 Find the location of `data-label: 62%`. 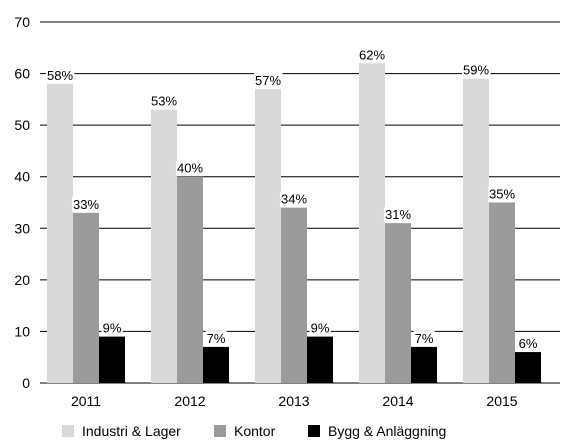

data-label: 62% is located at coordinates (372, 54).